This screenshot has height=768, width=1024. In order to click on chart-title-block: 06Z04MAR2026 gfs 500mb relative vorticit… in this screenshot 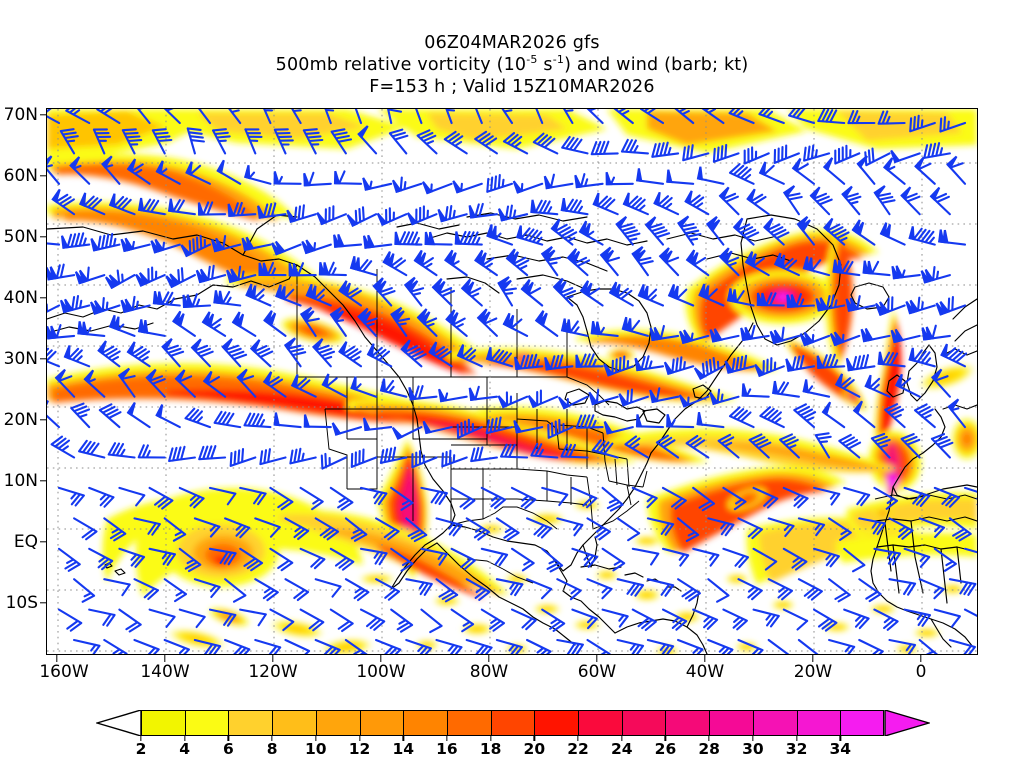, I will do `click(512, 65)`.